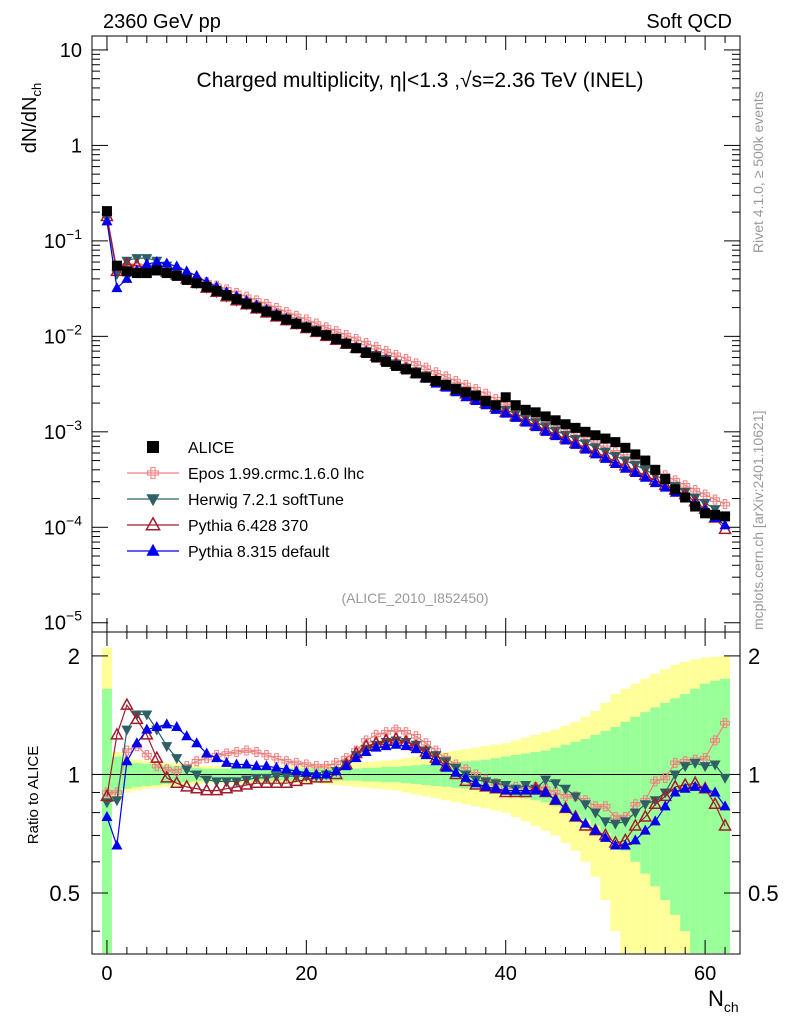  Describe the element at coordinates (266, 500) in the screenshot. I see `legend-label: Herwig 7.2.1 softTune` at that location.